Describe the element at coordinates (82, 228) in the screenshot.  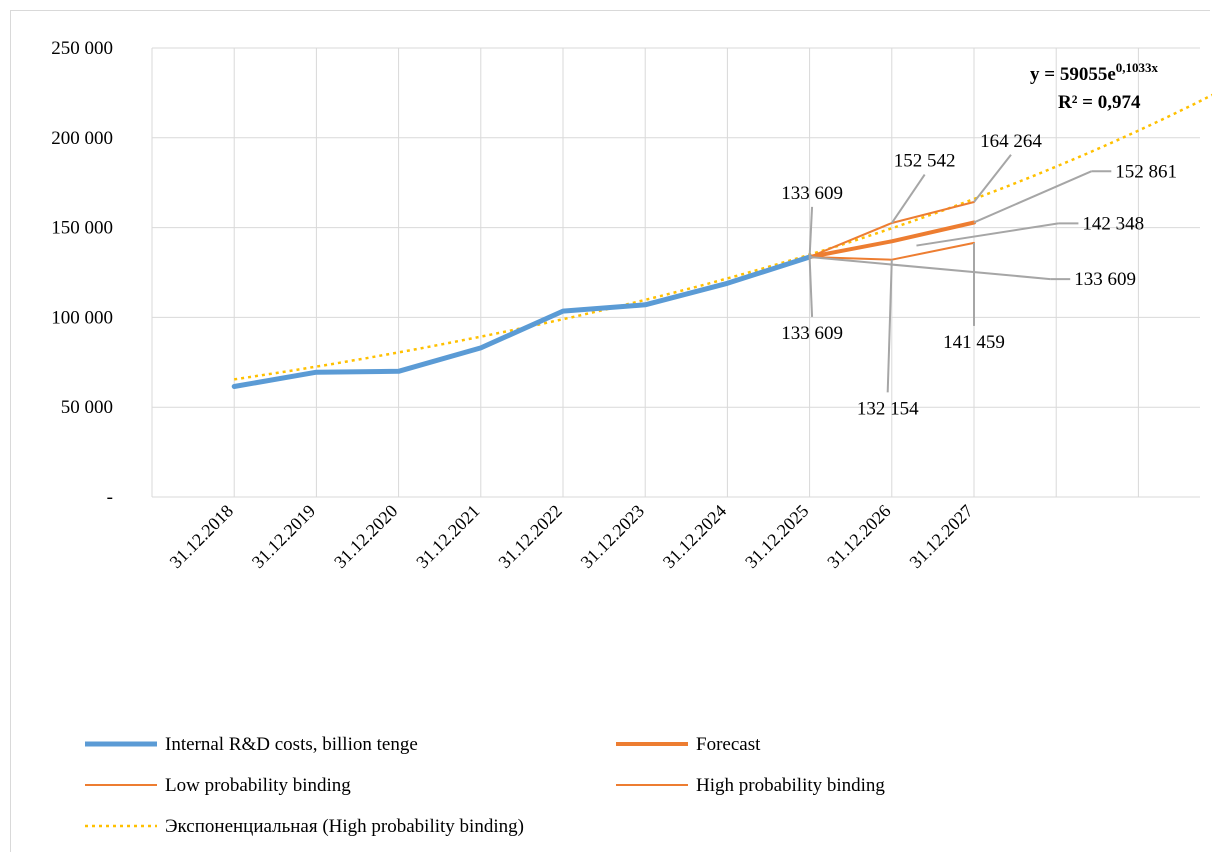
I see `y-tick-label: 150 000` at that location.